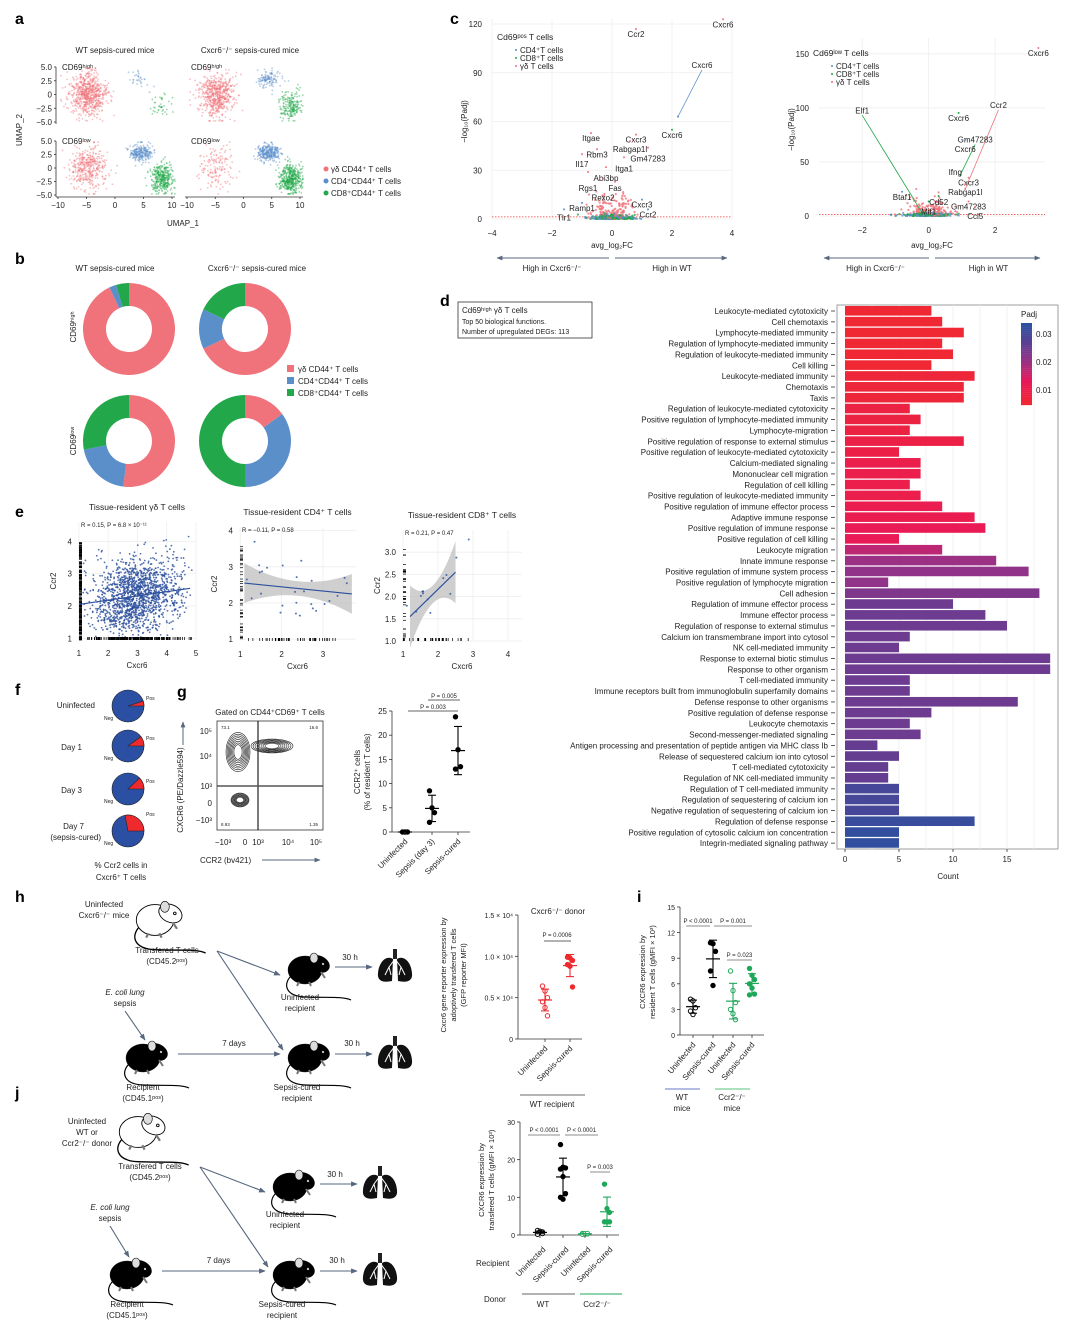 The height and width of the screenshot is (1333, 1080). What do you see at coordinates (603, 198) in the screenshot?
I see `gene-label: Rexo2` at bounding box center [603, 198].